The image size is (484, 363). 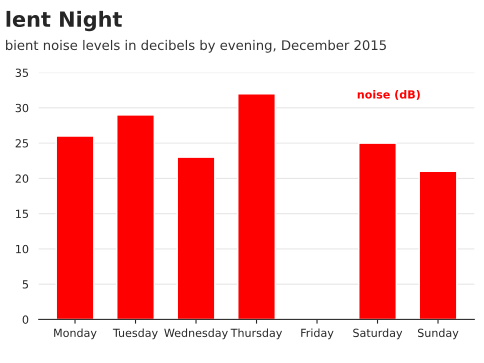 I want to click on x-tick-label: Tuesday, so click(x=135, y=334).